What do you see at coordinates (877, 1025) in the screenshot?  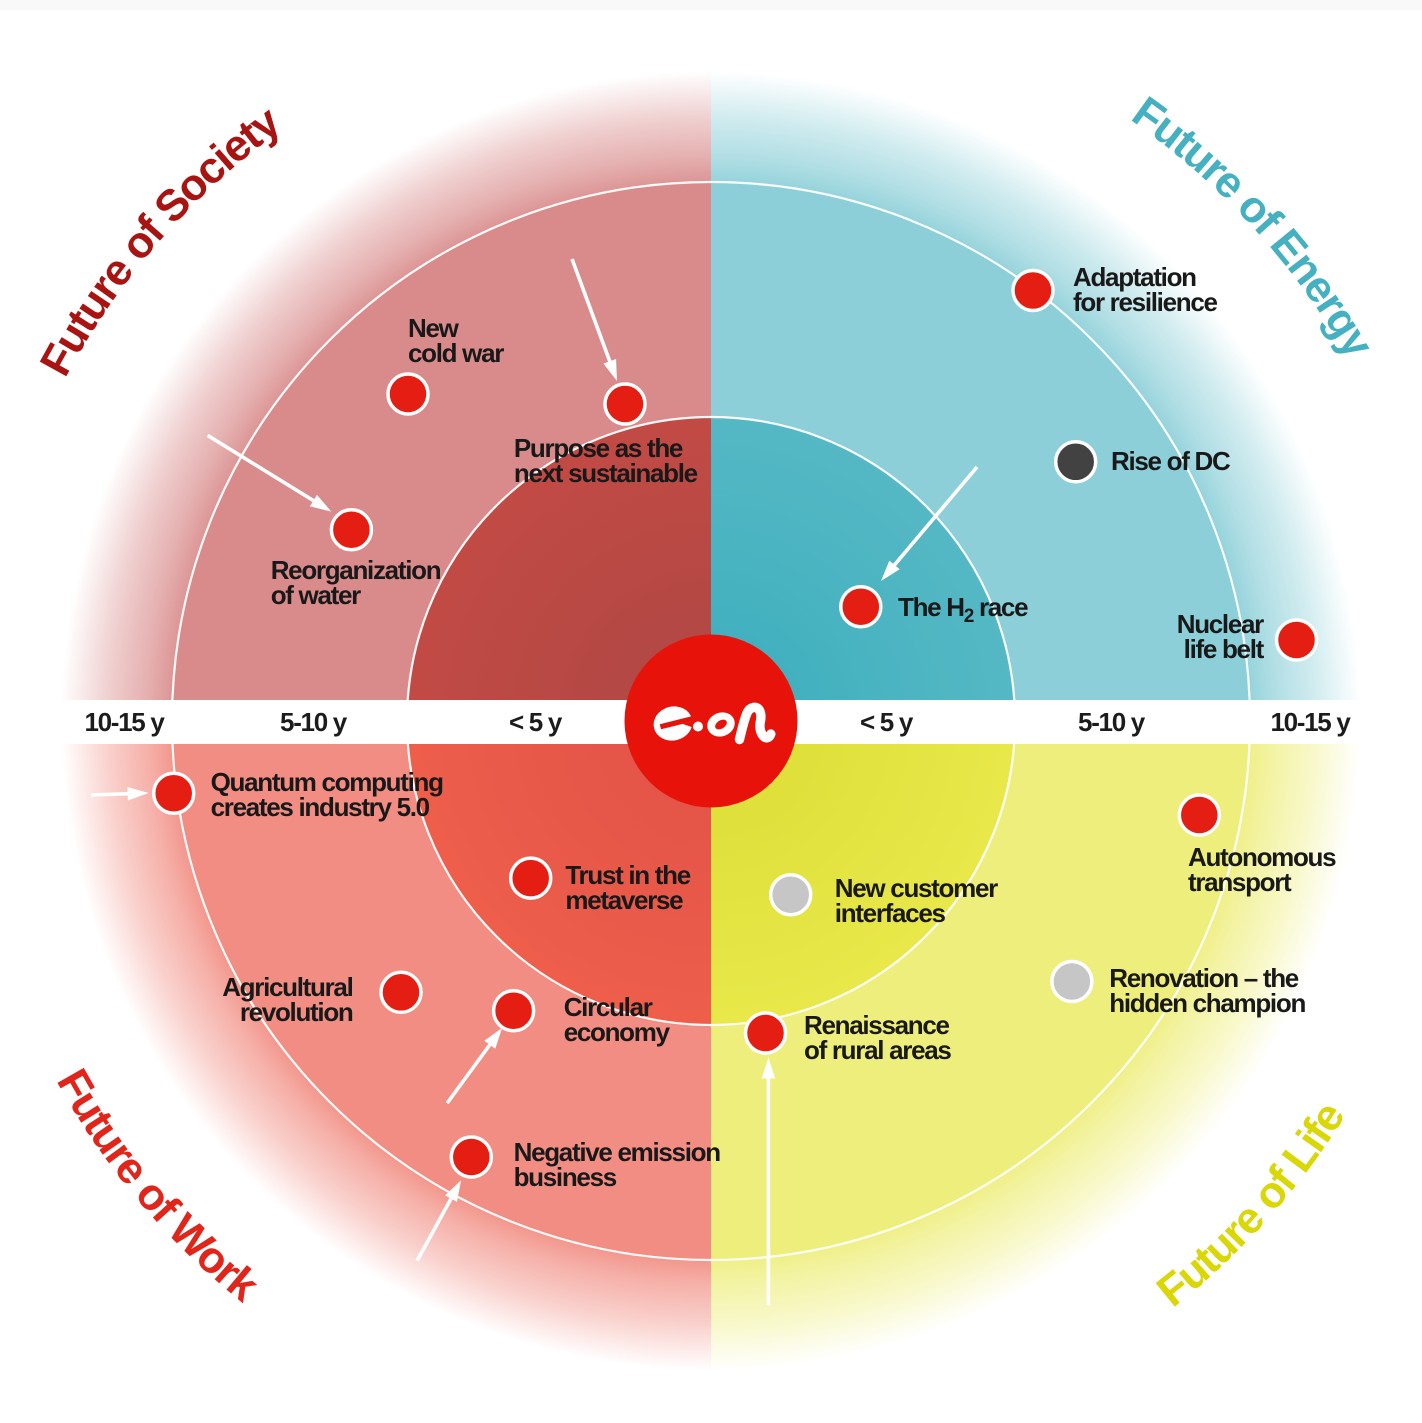 I see `svg-text: Renaissance` at bounding box center [877, 1025].